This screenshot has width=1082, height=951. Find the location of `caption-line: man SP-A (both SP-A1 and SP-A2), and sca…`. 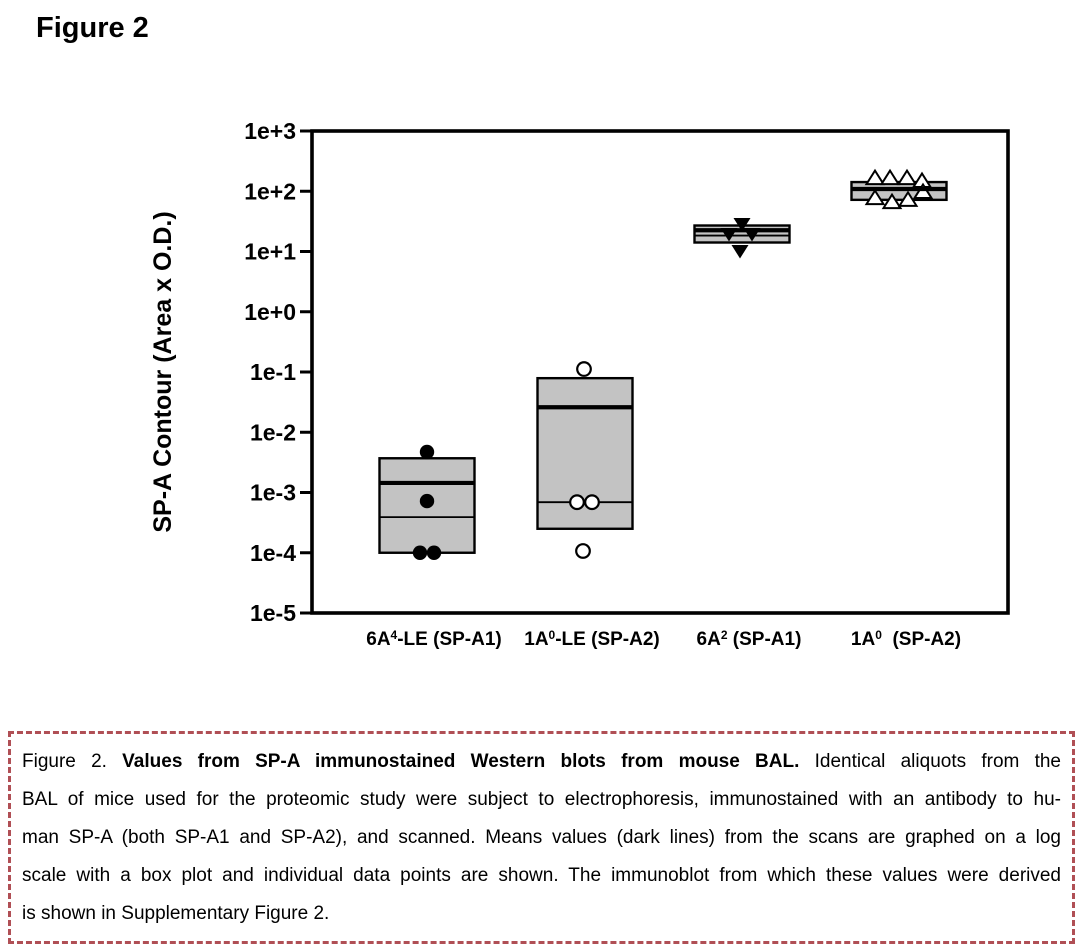

caption-line: man SP-A (both SP-A1 and SP-A2), and sca… is located at coordinates (541, 838).